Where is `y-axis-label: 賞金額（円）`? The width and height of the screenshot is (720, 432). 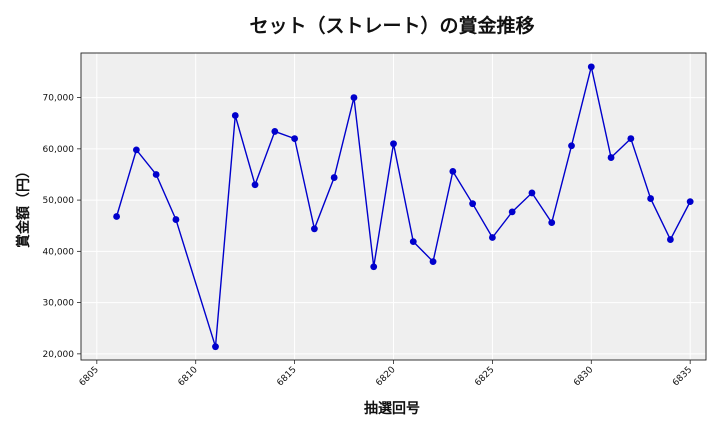
y-axis-label: 賞金額（円） is located at coordinates (23, 206).